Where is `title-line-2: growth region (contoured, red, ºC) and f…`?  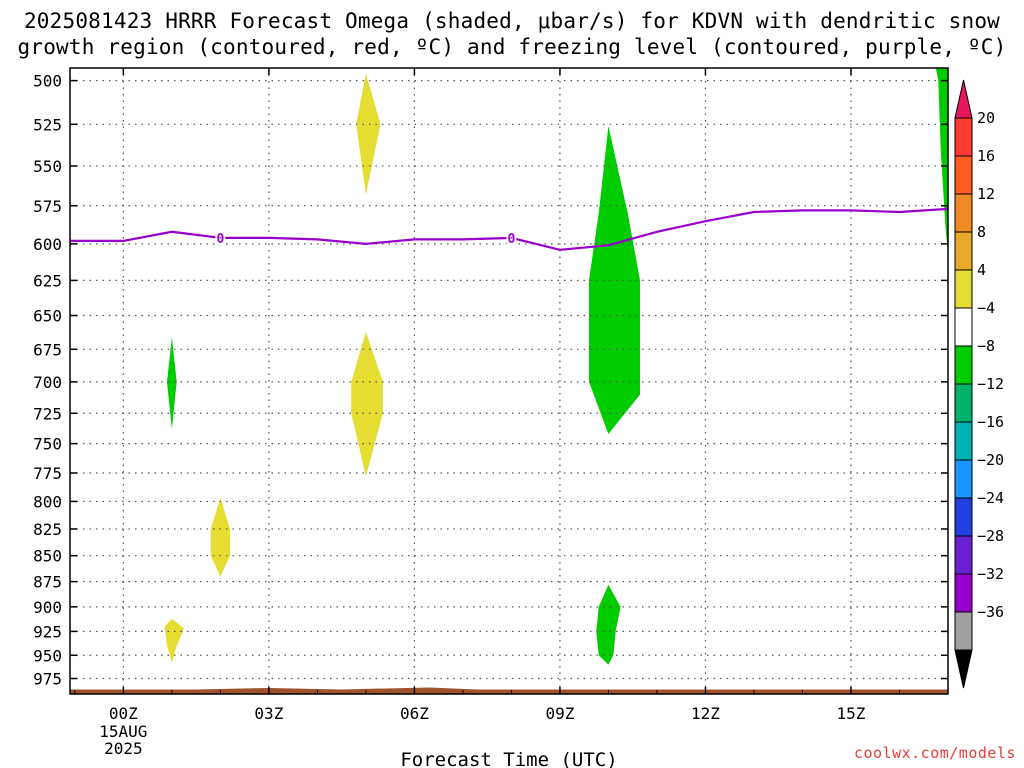
title-line-2: growth region (contoured, red, ºC) and f… is located at coordinates (512, 47).